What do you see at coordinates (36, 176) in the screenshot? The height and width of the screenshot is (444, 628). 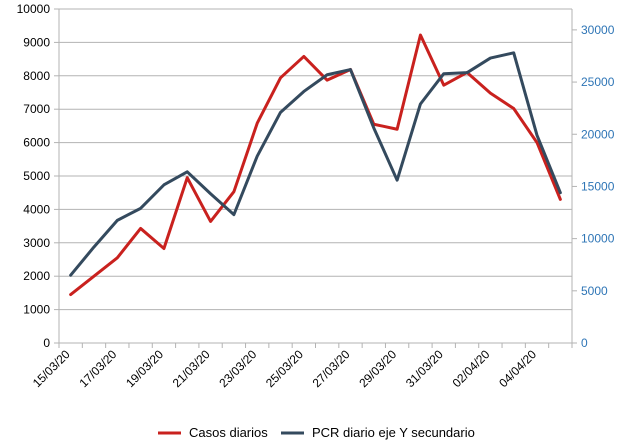 I see `y-left-tick-label: 5000` at bounding box center [36, 176].